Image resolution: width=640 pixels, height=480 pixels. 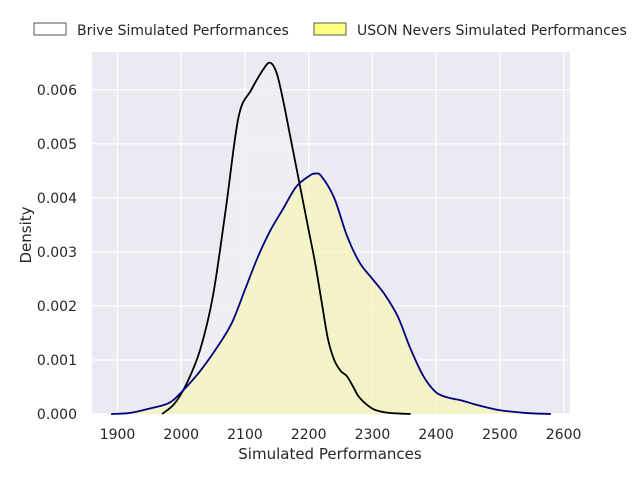 I want to click on x-tick-label: 2500, so click(x=500, y=435).